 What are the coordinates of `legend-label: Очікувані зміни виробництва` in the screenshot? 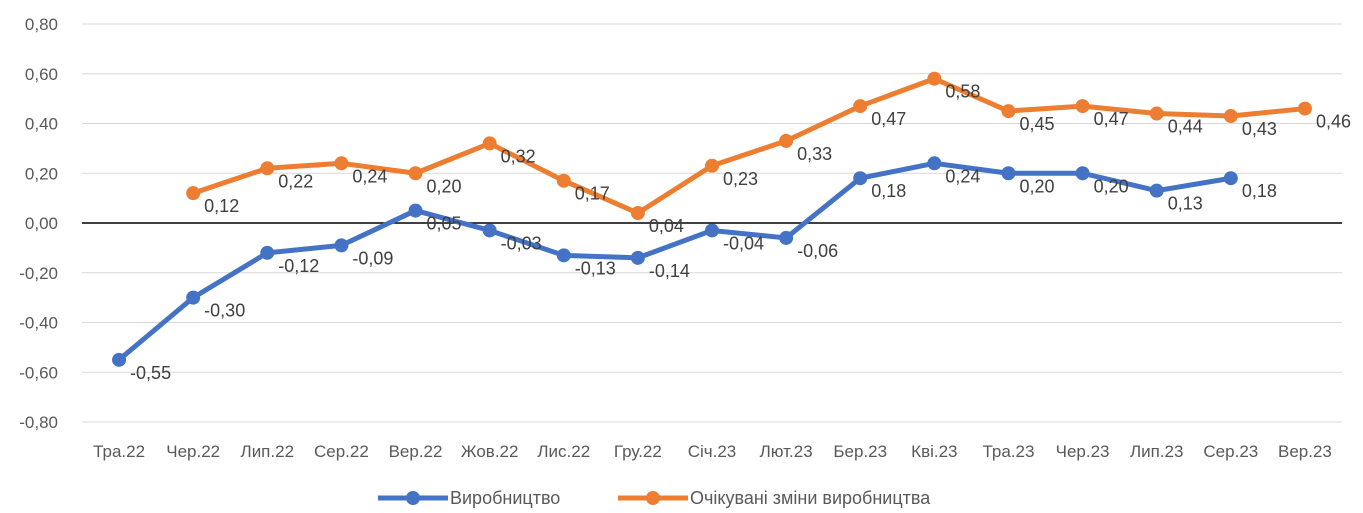 It's located at (810, 498).